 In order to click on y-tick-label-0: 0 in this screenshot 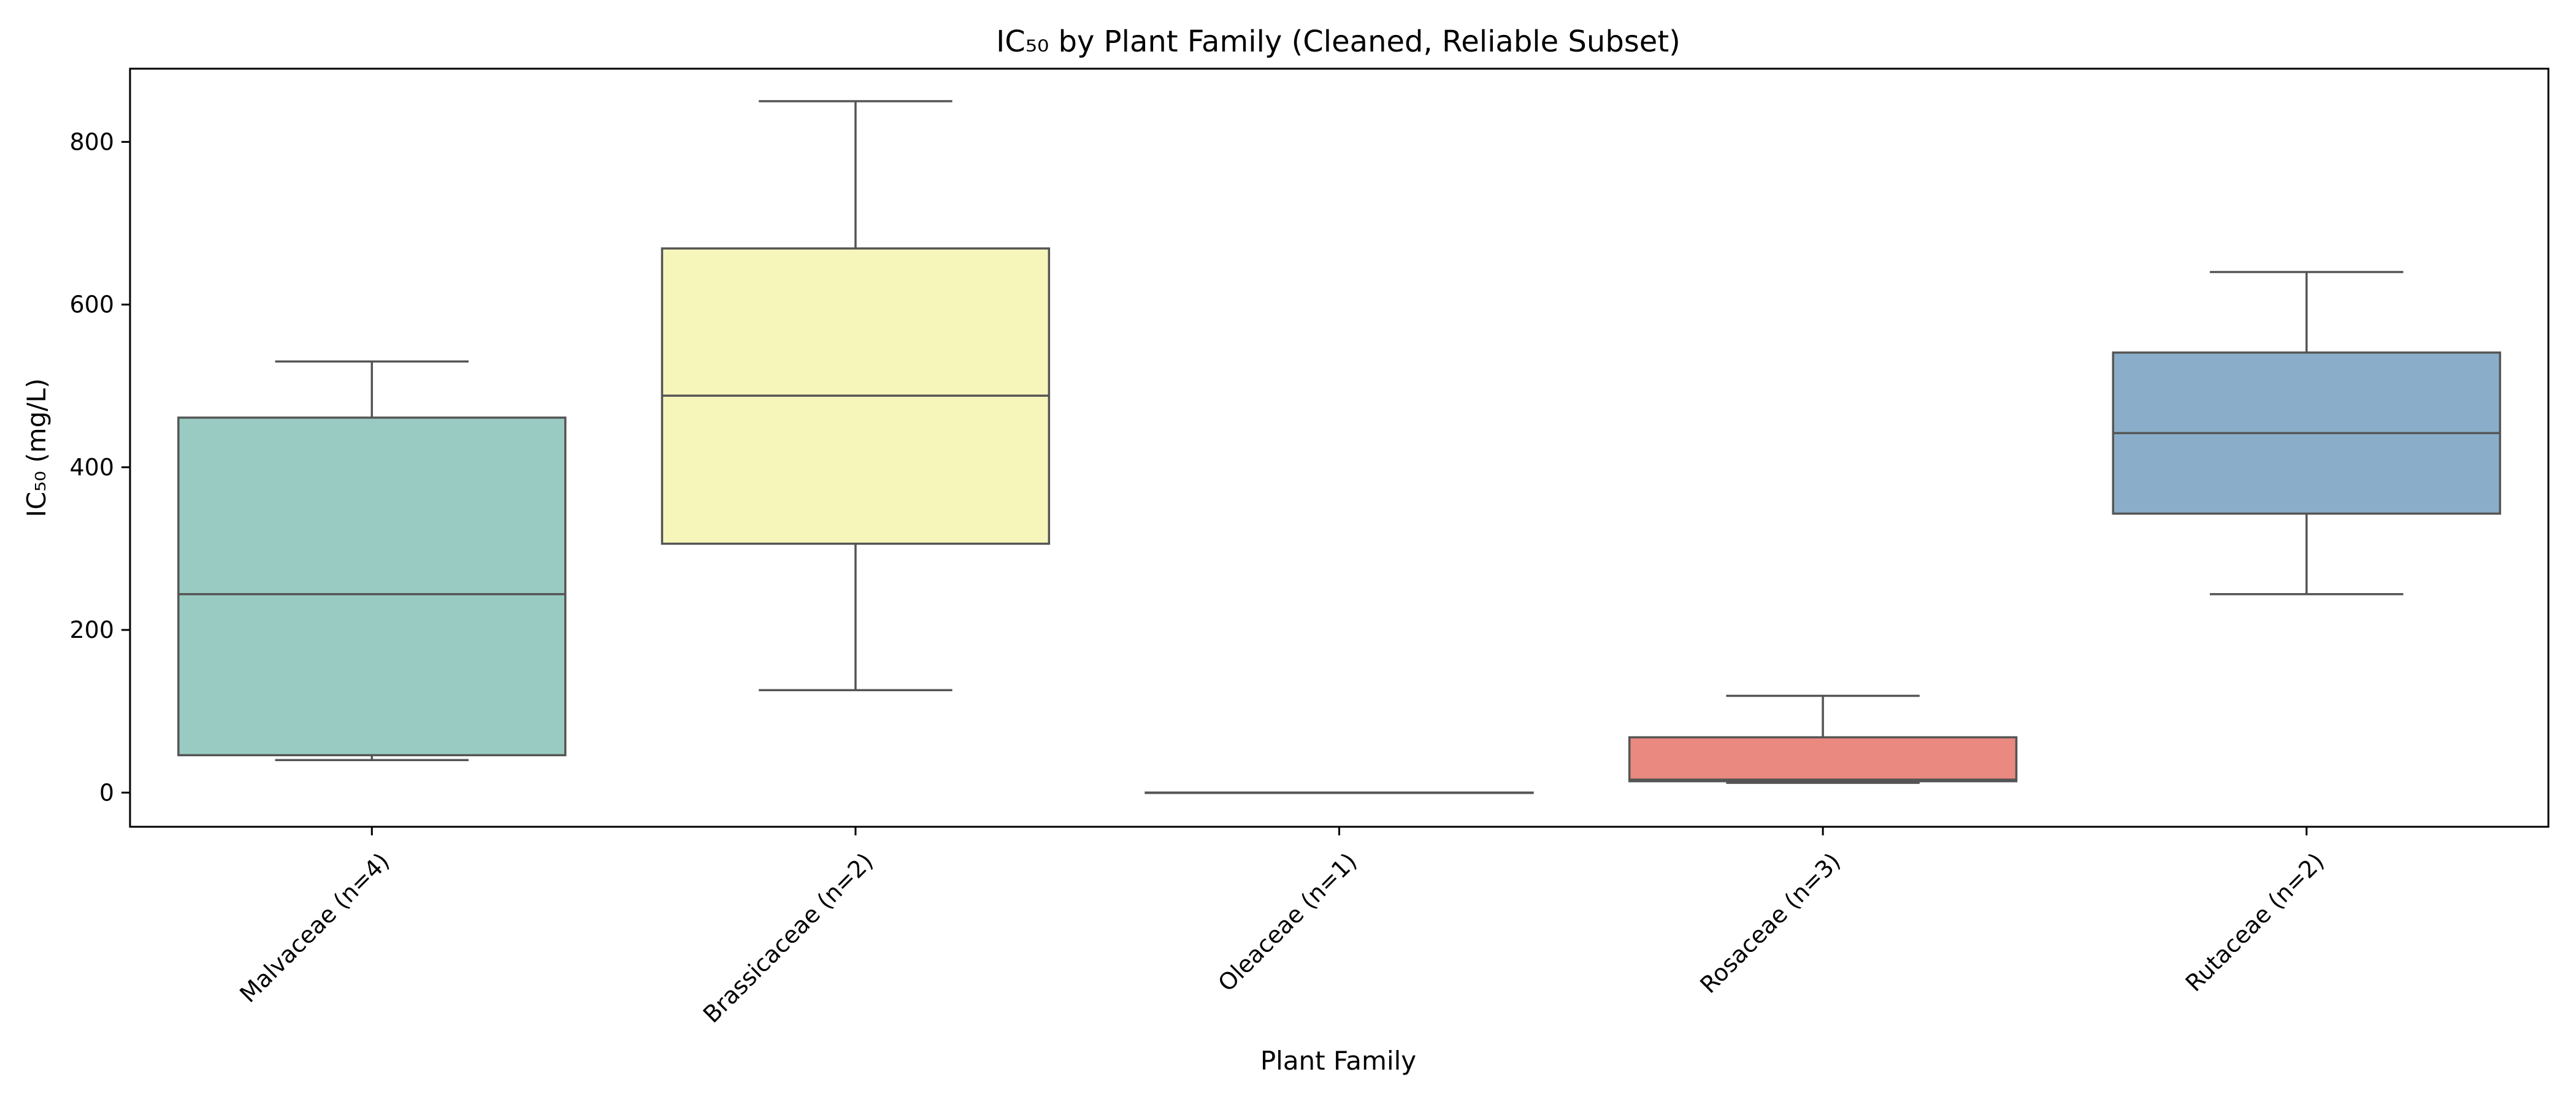, I will do `click(106, 792)`.